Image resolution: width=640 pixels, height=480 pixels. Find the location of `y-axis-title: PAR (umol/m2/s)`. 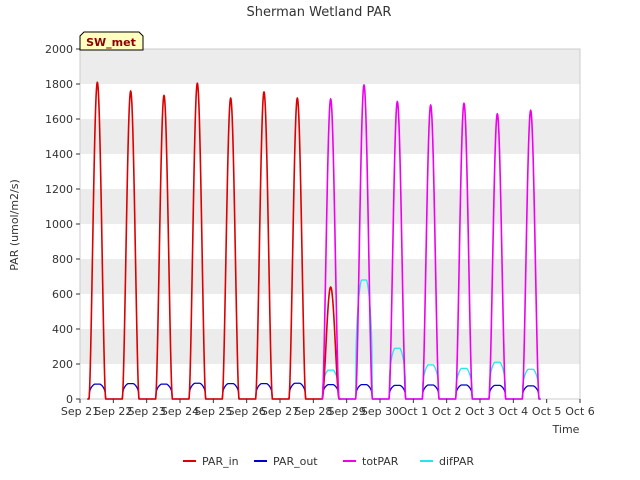

y-axis-title: PAR (umol/m2/s) is located at coordinates (14, 225).